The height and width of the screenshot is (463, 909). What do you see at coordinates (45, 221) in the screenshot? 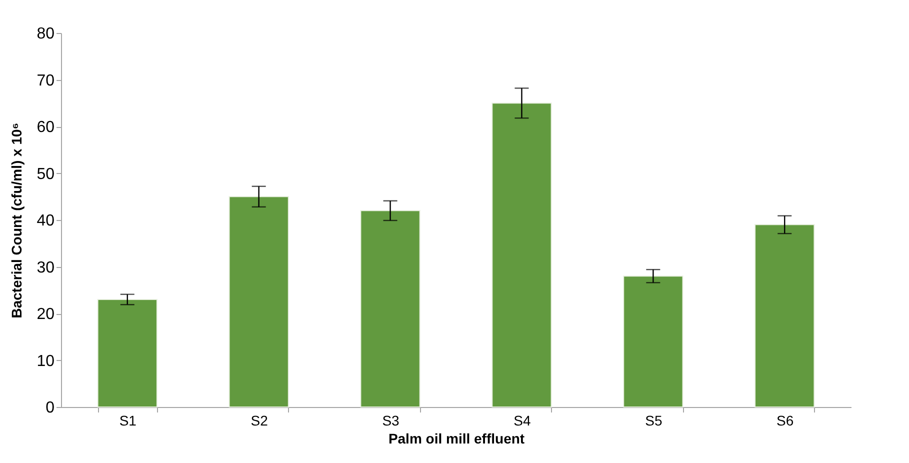
I see `y-tick-label: 40` at bounding box center [45, 221].